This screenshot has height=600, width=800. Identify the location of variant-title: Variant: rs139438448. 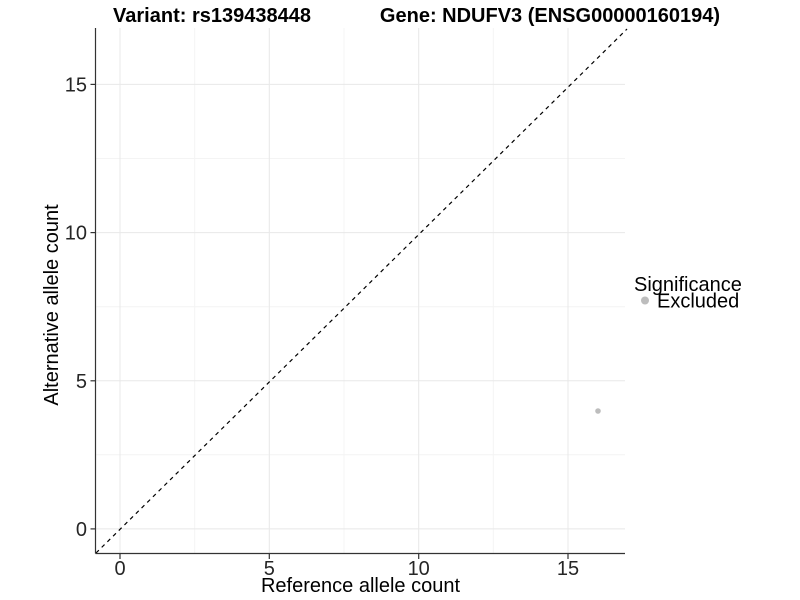
(212, 16).